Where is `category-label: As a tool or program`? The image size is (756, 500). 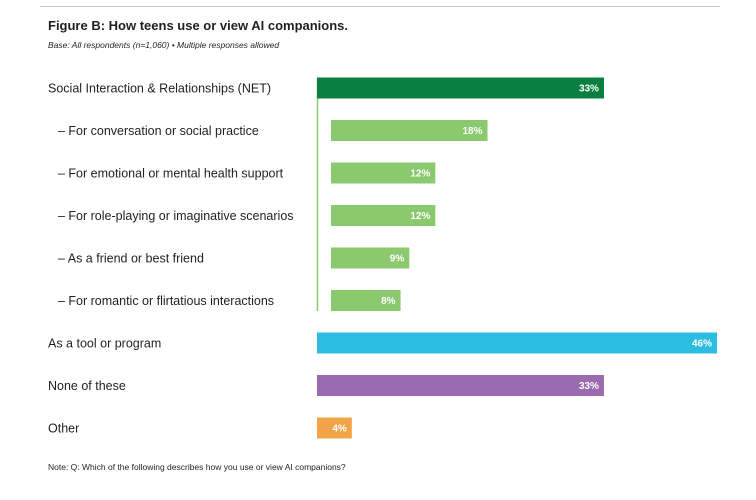
category-label: As a tool or program is located at coordinates (104, 344).